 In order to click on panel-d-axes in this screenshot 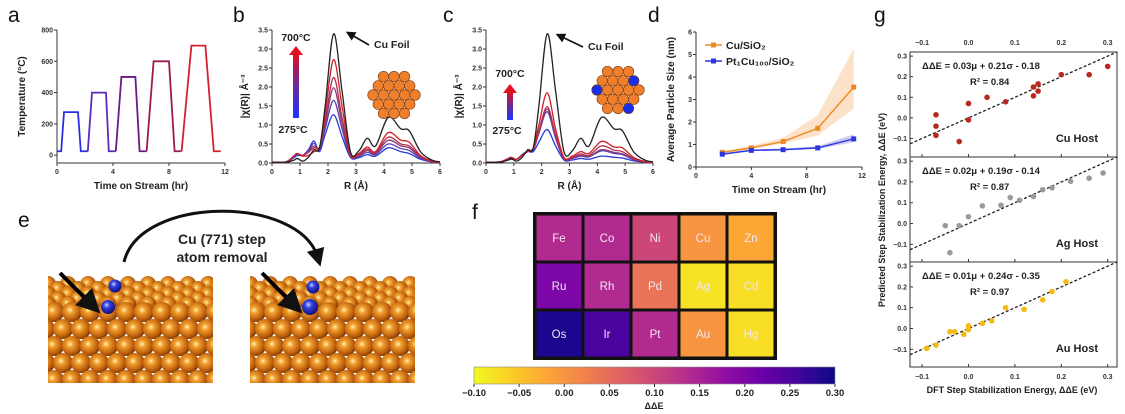, I will do `click(778, 100)`.